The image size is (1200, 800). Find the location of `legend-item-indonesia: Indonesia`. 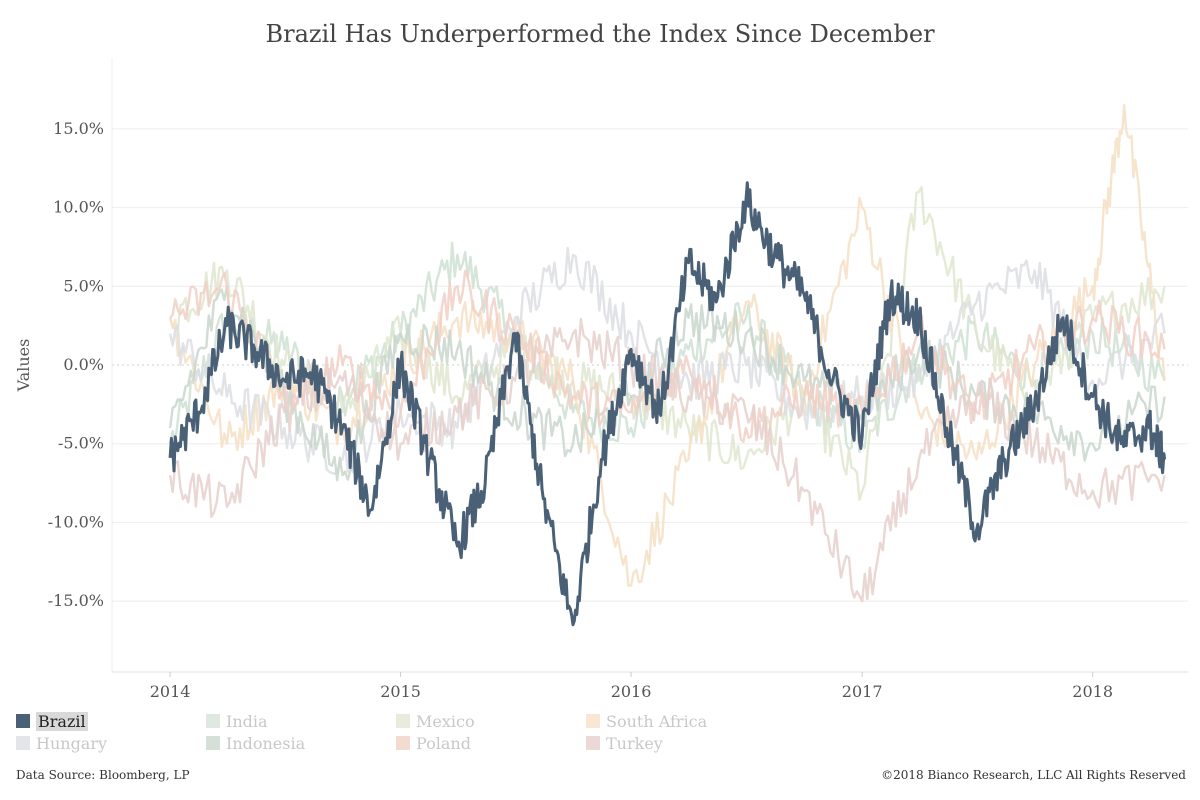

legend-item-indonesia: Indonesia is located at coordinates (255, 743).